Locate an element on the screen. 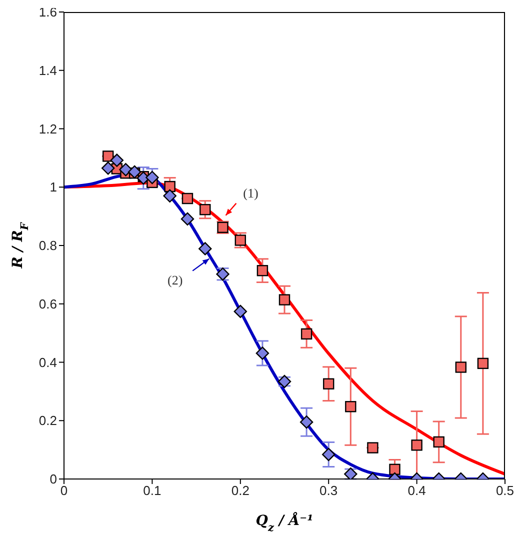 The image size is (517, 537). x-axis-title: Q$_{z}$ / Å⁻¹ is located at coordinates (285, 523).